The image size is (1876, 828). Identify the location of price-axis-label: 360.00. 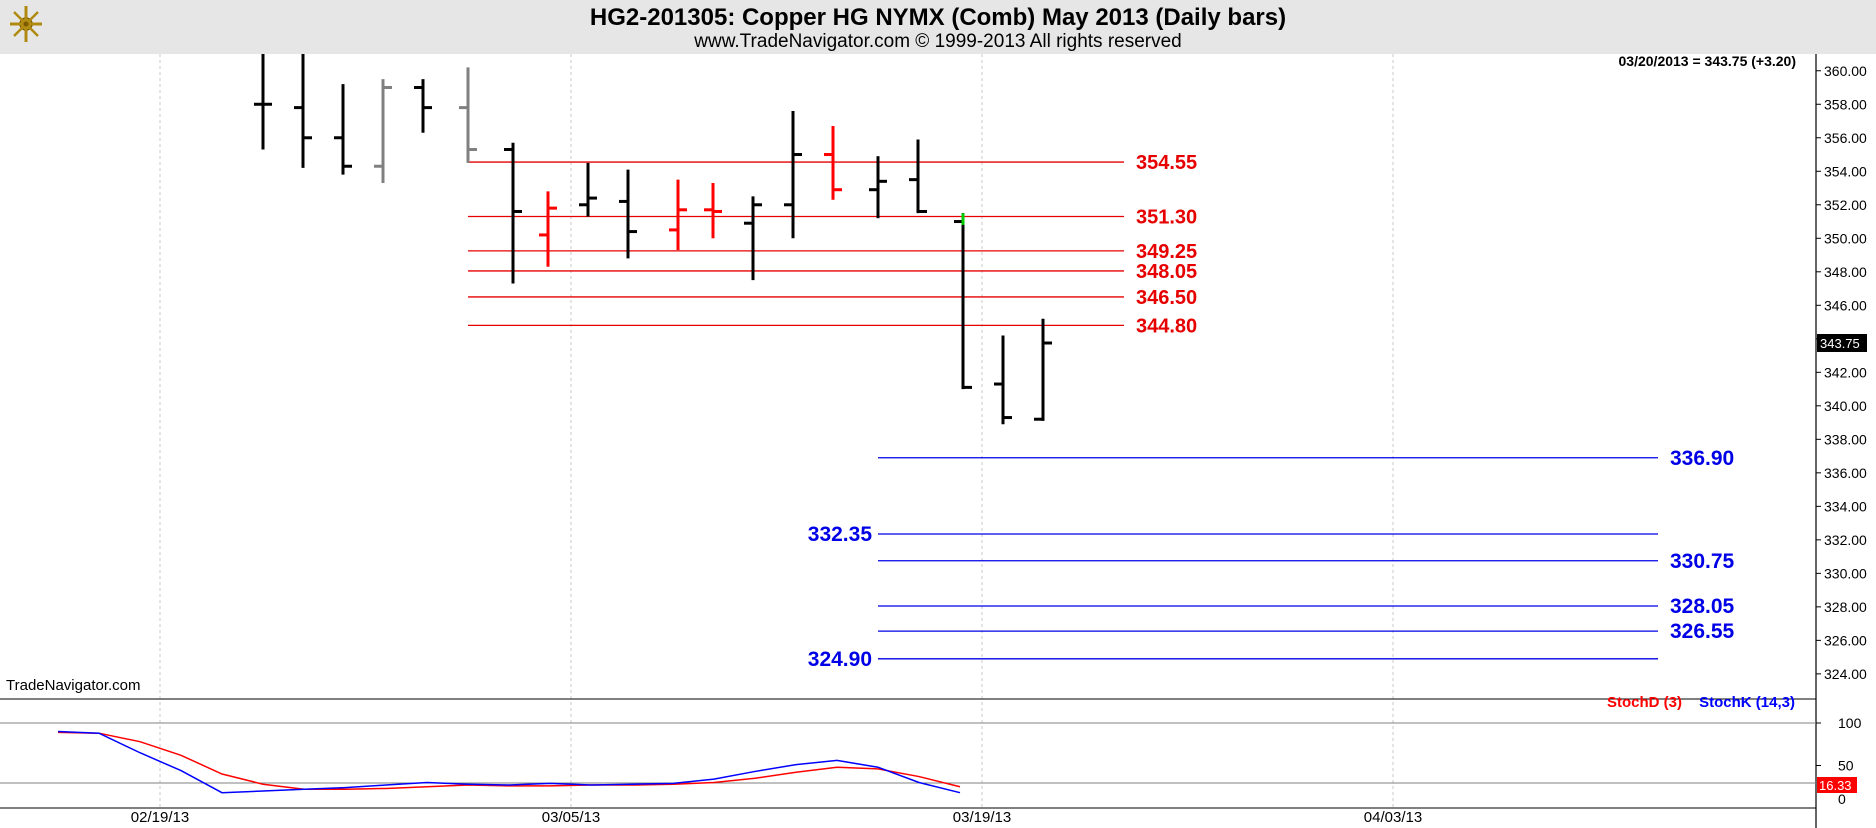
(1845, 71).